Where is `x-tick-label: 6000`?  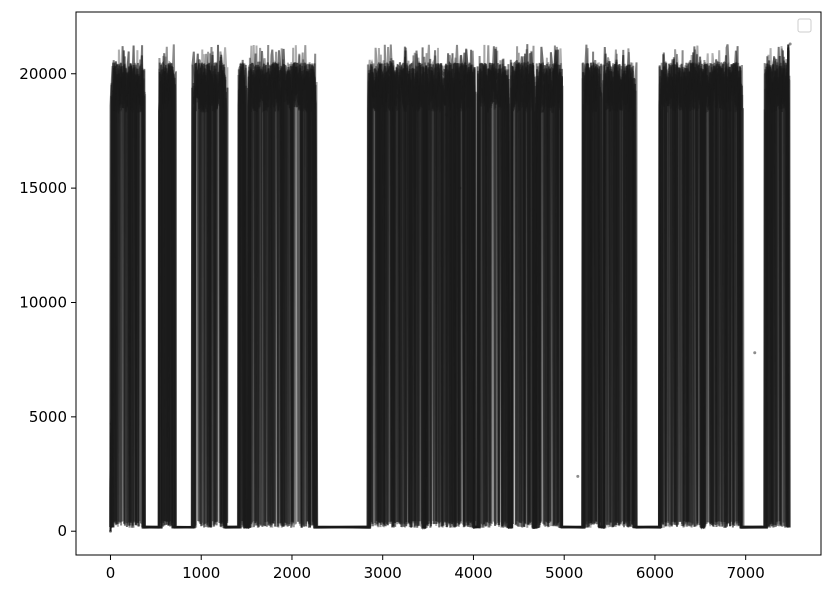 x-tick-label: 6000 is located at coordinates (655, 573).